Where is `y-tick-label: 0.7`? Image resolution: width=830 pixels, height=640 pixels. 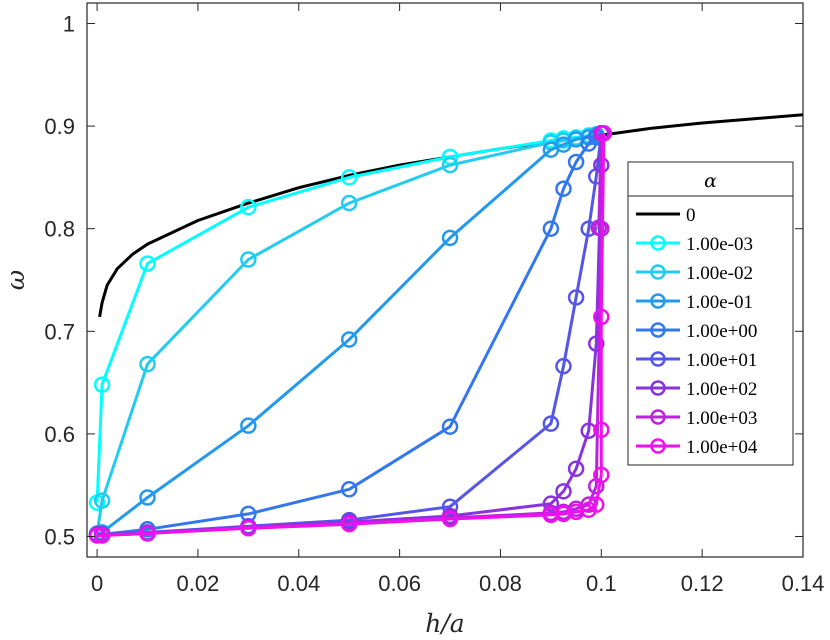
y-tick-label: 0.7 is located at coordinates (59, 331).